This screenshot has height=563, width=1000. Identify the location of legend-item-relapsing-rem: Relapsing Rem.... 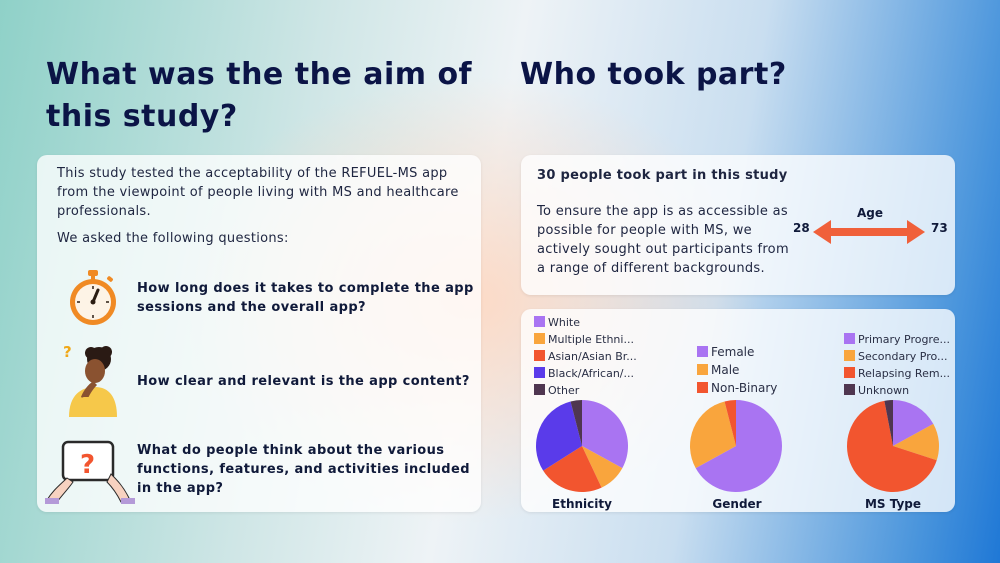
(899, 375).